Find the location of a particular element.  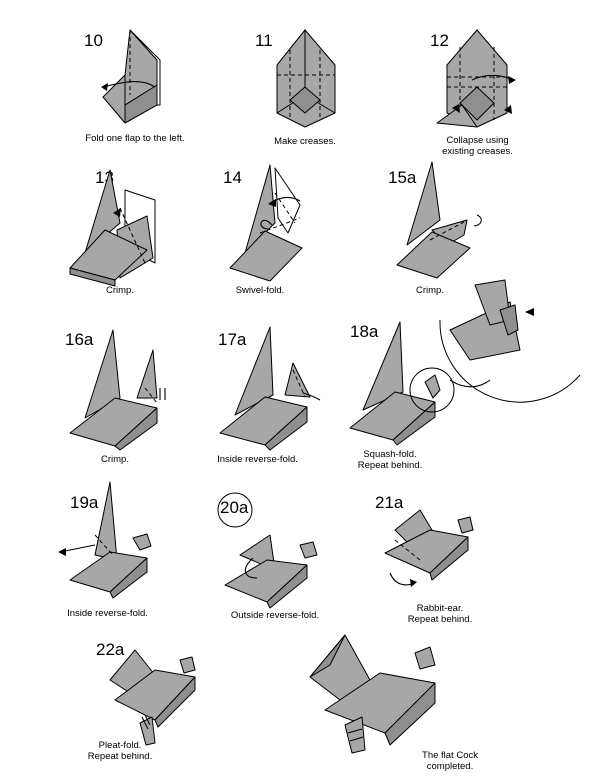

step-number-16a: 16a is located at coordinates (79, 339).